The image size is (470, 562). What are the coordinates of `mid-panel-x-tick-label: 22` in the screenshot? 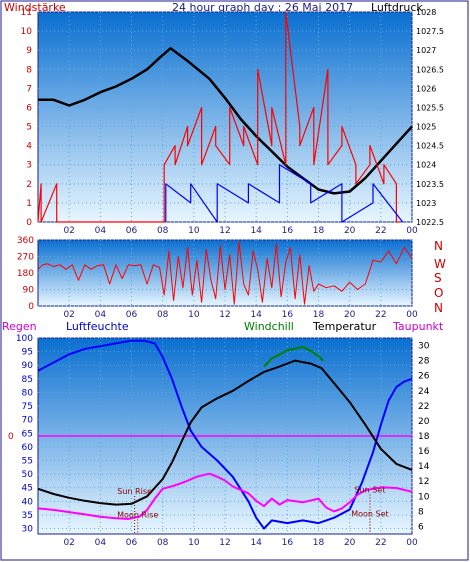 It's located at (380, 315).